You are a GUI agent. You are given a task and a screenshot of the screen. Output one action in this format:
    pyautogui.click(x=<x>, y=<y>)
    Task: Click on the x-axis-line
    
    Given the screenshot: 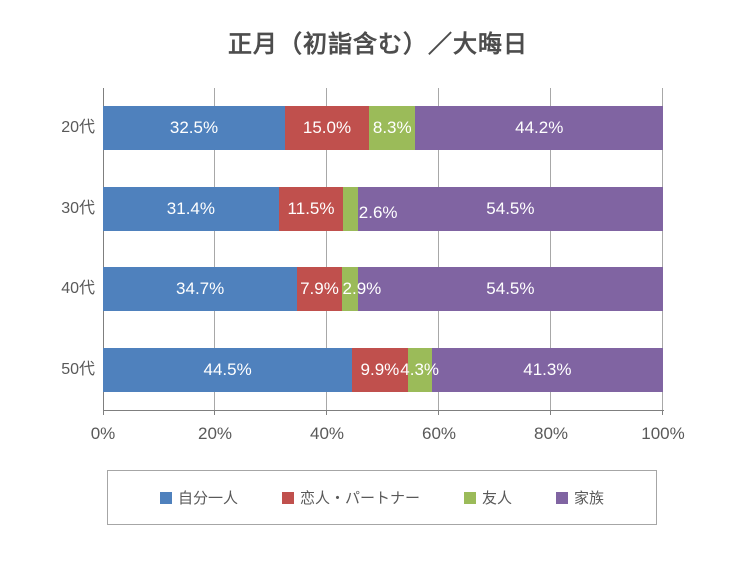 What is the action you would take?
    pyautogui.click(x=383, y=410)
    